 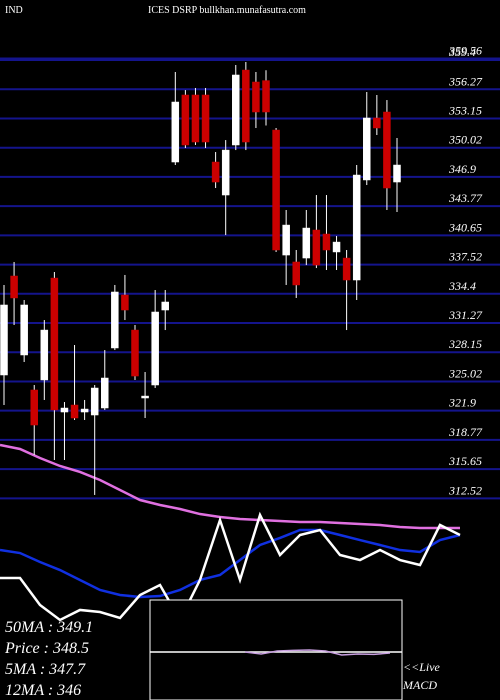 I want to click on macd, so click(x=317, y=652).